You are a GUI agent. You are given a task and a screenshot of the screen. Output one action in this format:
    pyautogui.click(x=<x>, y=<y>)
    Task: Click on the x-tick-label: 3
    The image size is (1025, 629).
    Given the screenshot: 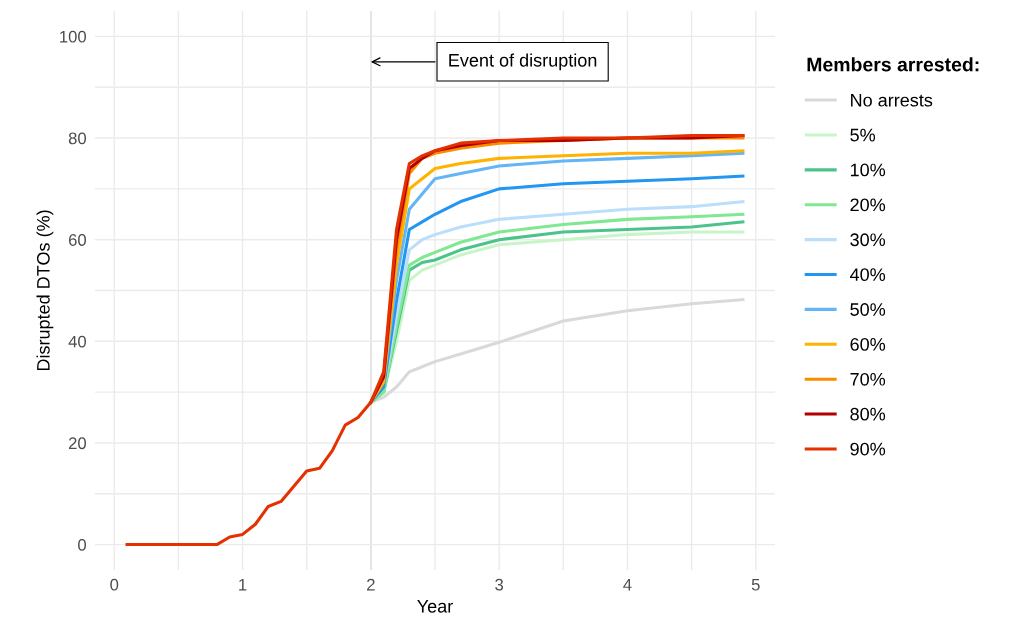 What is the action you would take?
    pyautogui.click(x=499, y=584)
    